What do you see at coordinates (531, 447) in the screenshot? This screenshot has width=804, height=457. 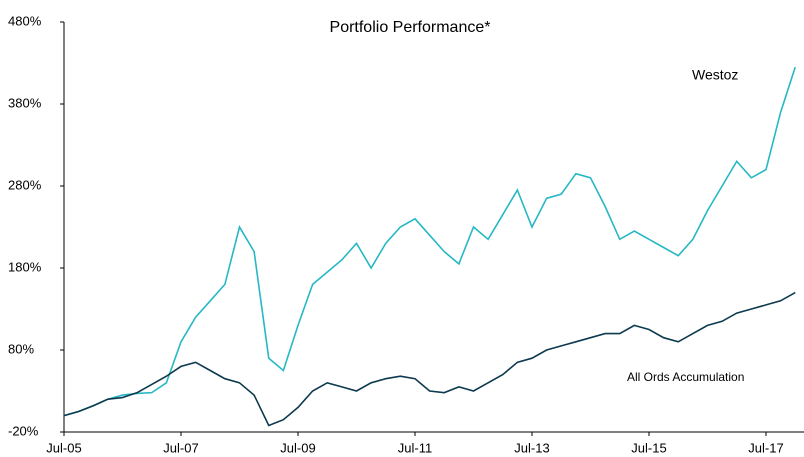 I see `x-tick-label: Jul-13` at bounding box center [531, 447].